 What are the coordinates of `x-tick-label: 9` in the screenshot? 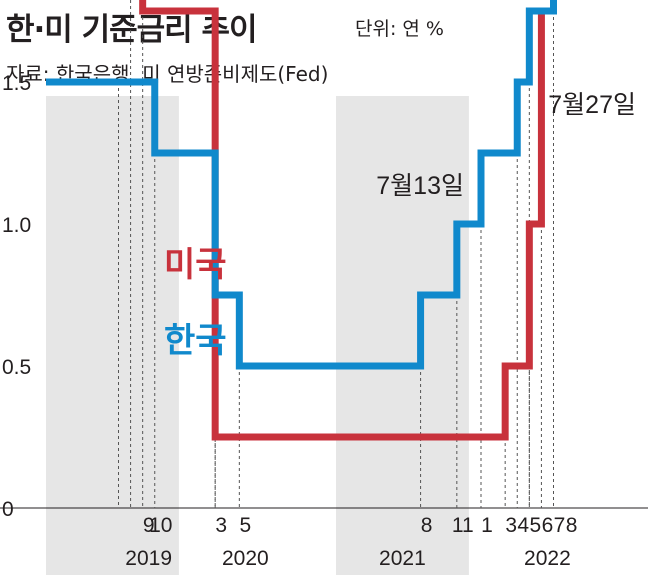 It's located at (149, 525).